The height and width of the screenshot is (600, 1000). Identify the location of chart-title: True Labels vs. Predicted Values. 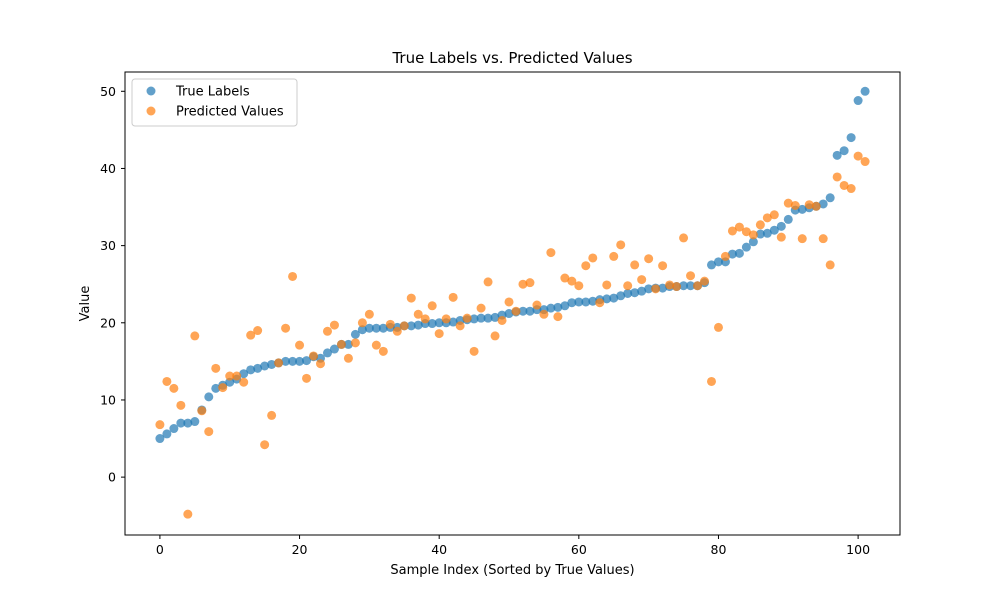
(511, 58).